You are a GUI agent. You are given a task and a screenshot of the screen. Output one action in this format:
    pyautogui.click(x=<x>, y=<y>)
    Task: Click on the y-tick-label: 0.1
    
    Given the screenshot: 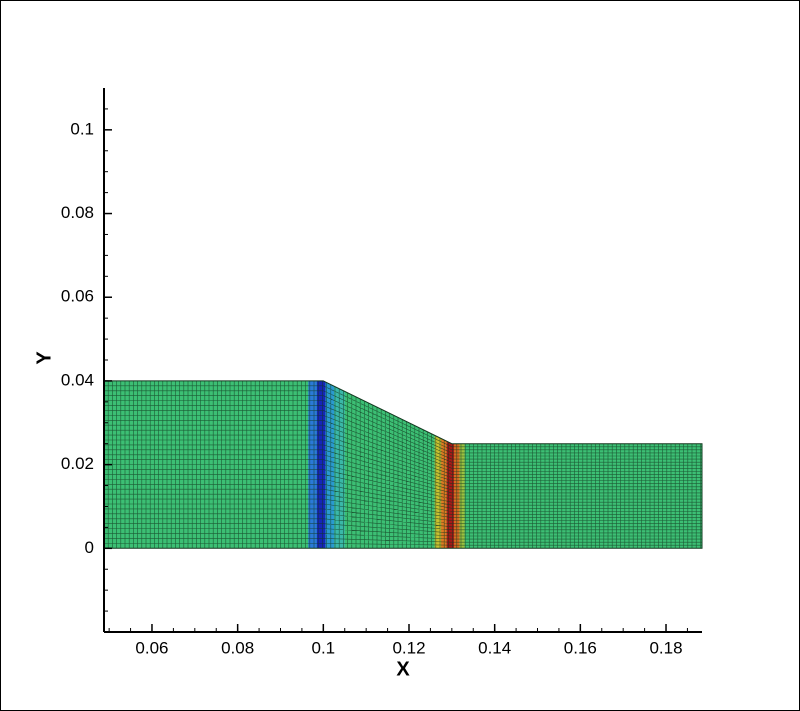 What is the action you would take?
    pyautogui.click(x=82, y=128)
    